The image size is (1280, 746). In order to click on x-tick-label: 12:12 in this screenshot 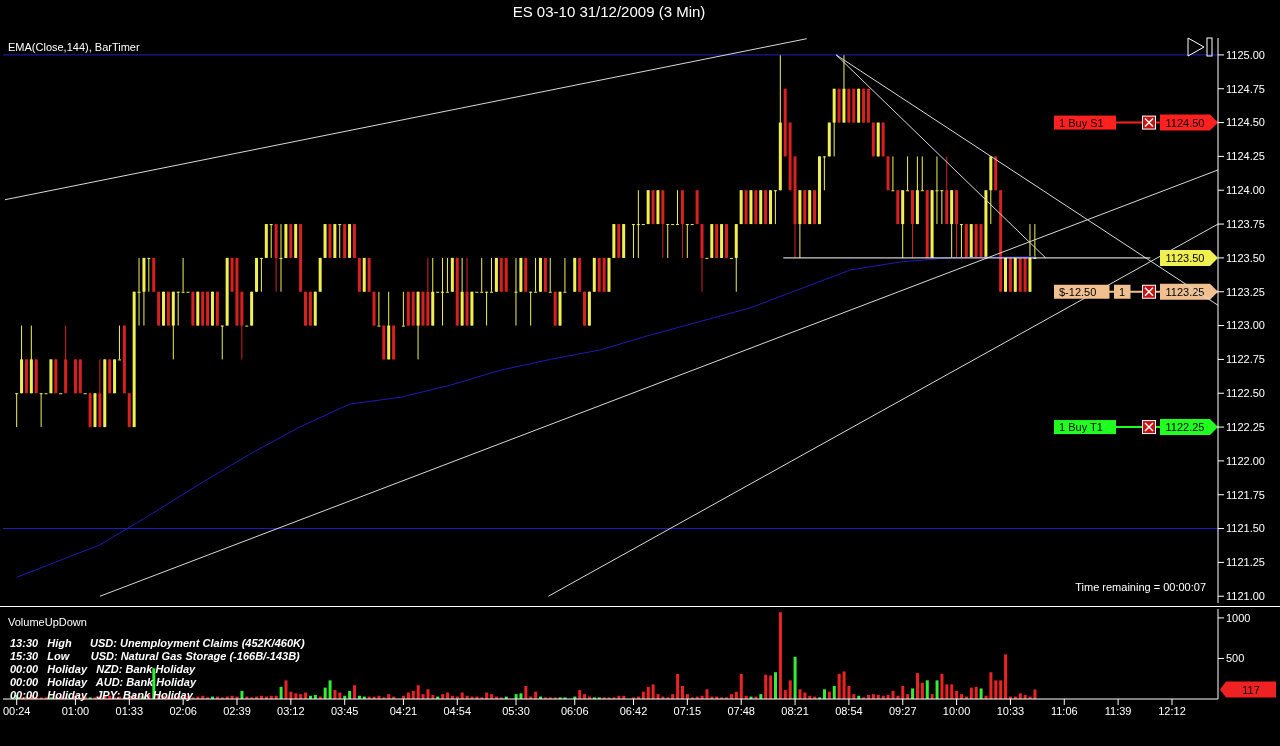, I will do `click(1172, 710)`.